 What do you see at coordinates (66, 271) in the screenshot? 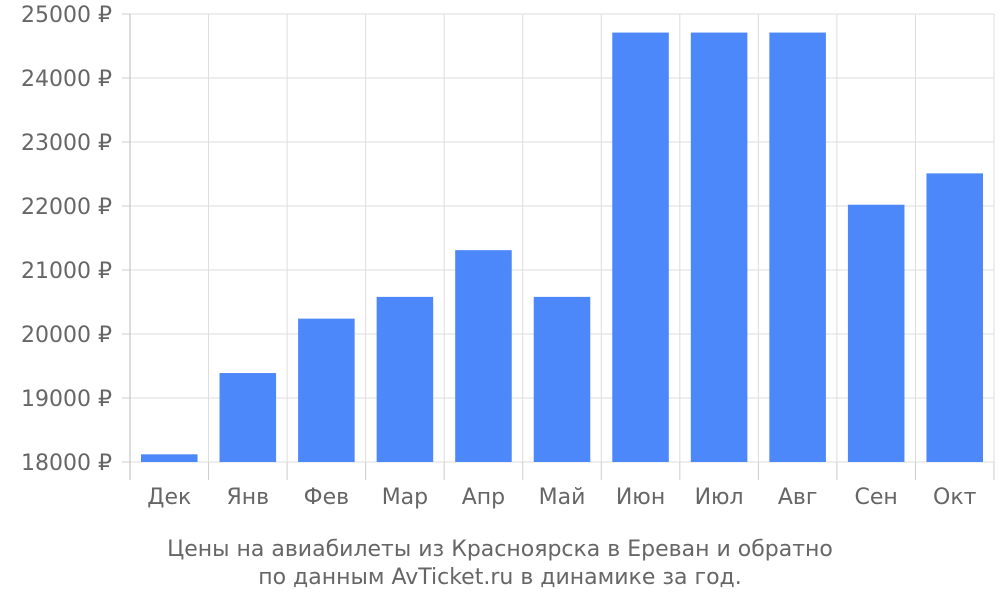
I see `y-tick-label: 21000 ₽` at bounding box center [66, 271].